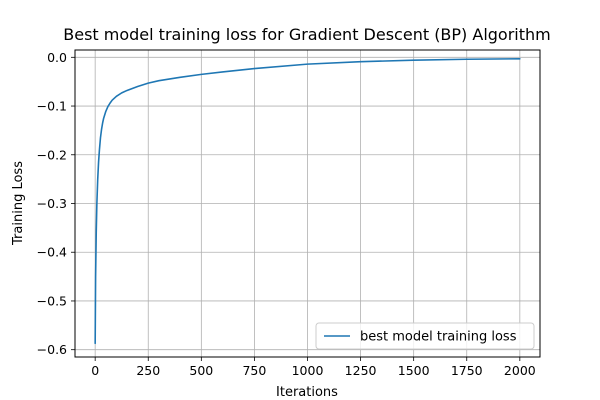 The width and height of the screenshot is (600, 400). What do you see at coordinates (201, 370) in the screenshot?
I see `x-tick-label: 500` at bounding box center [201, 370].